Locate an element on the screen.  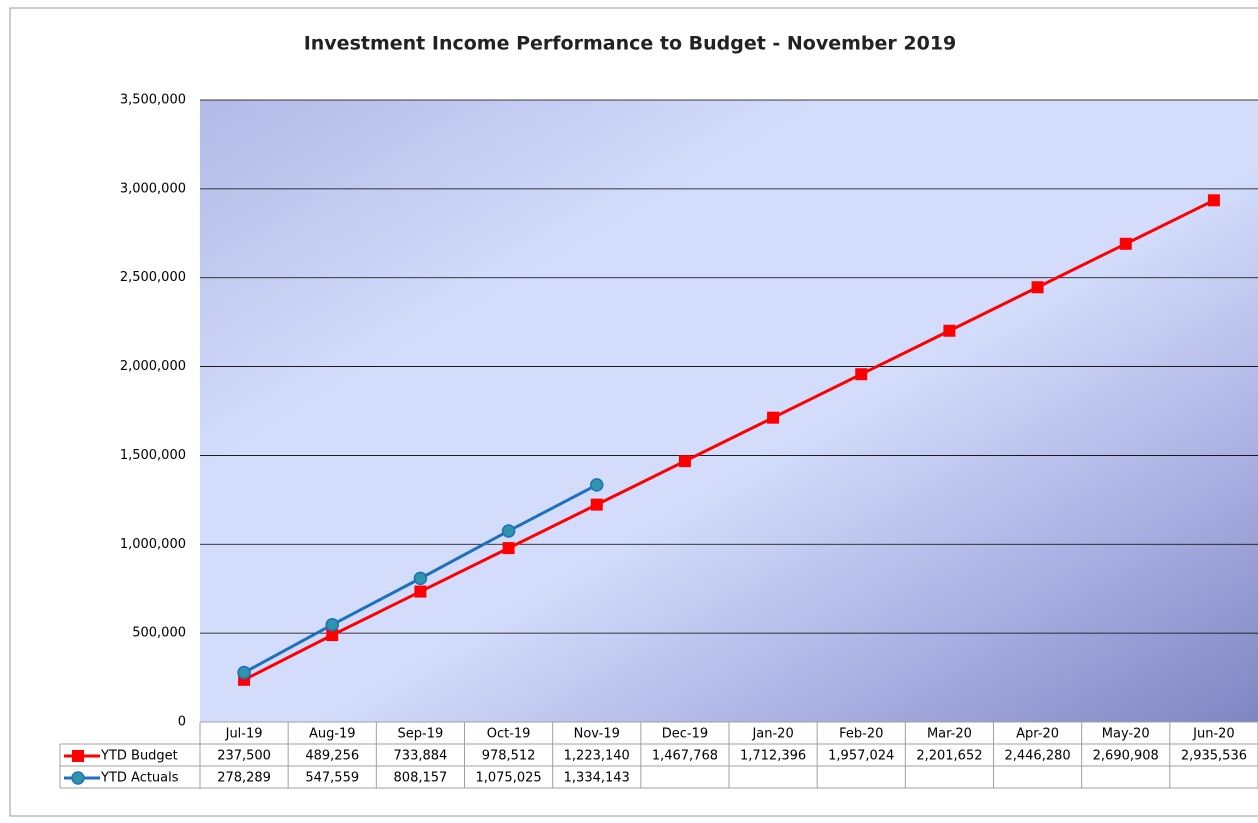
table-value: 1,467,768 is located at coordinates (685, 756).